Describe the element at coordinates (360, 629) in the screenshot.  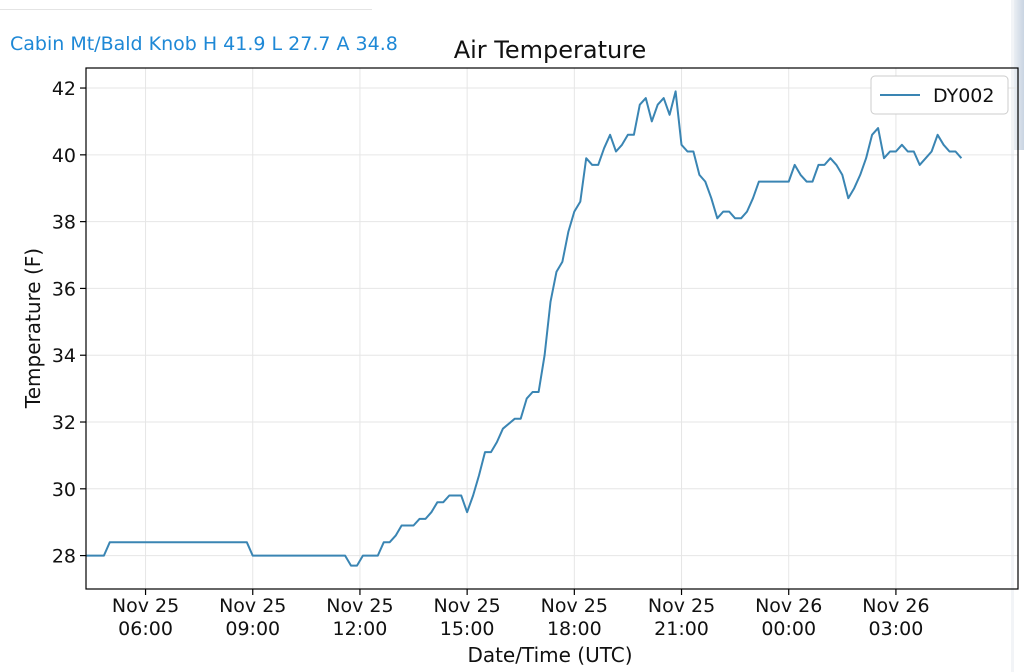
I see `x-tick-label-time: 12:00` at that location.